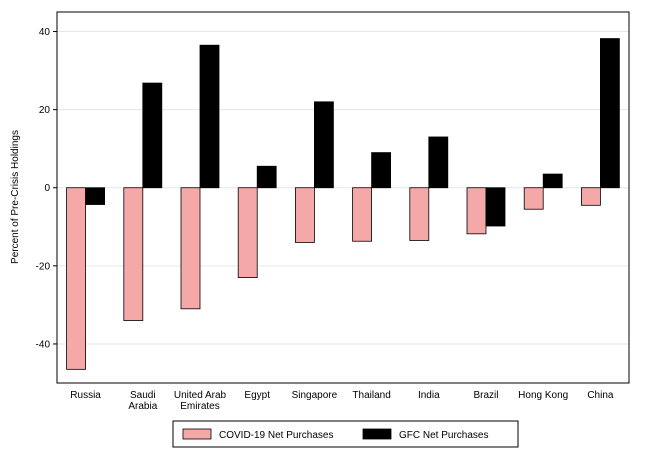 The height and width of the screenshot is (455, 665). What do you see at coordinates (45, 110) in the screenshot?
I see `y-tick-label: 20` at bounding box center [45, 110].